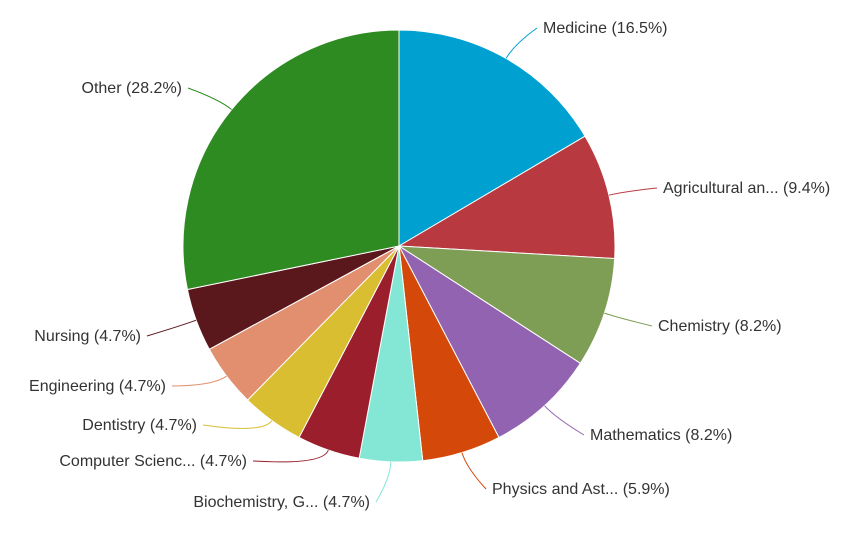  I want to click on slice-label: Physics and Ast... (5.9%), so click(581, 489).